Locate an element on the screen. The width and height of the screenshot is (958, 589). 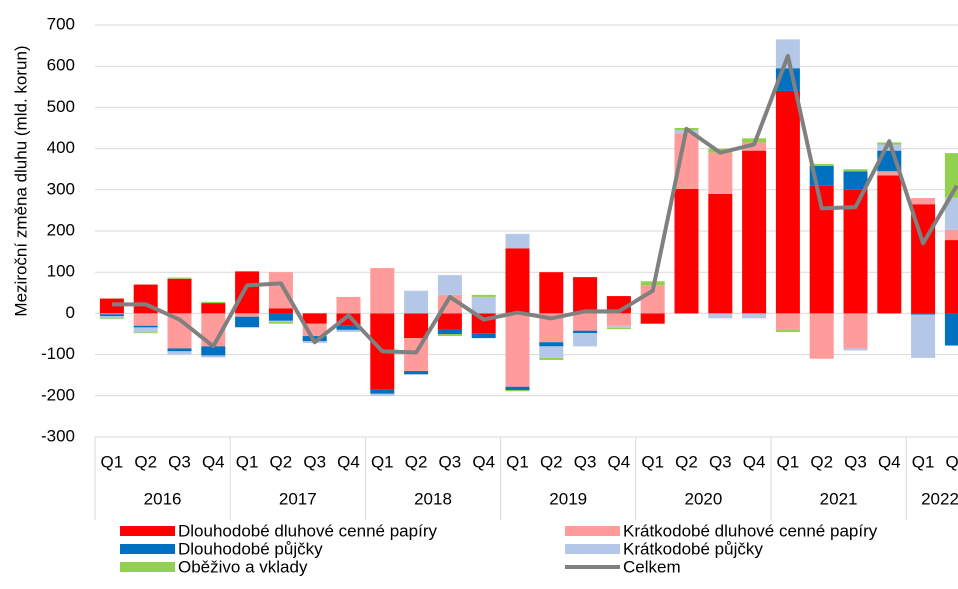
y-tick-label: 700 is located at coordinates (61, 23).